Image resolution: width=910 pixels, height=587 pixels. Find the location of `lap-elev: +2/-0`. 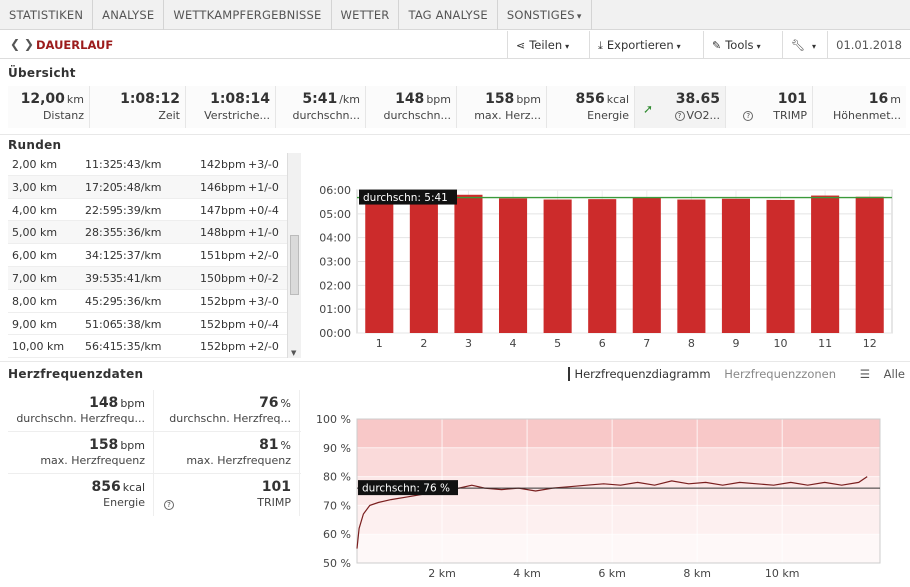

lap-elev: +2/-0 is located at coordinates (263, 256).